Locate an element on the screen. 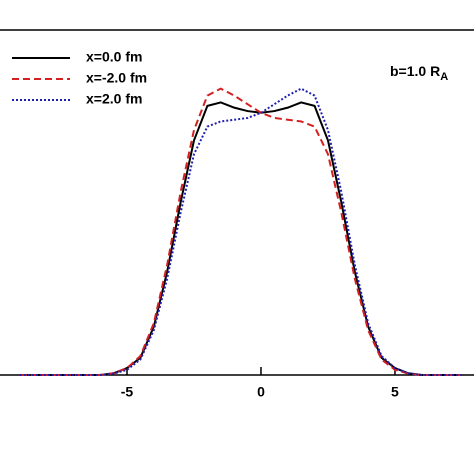 Image resolution: width=474 pixels, height=474 pixels. annotation: b=1.0 RA is located at coordinates (419, 73).